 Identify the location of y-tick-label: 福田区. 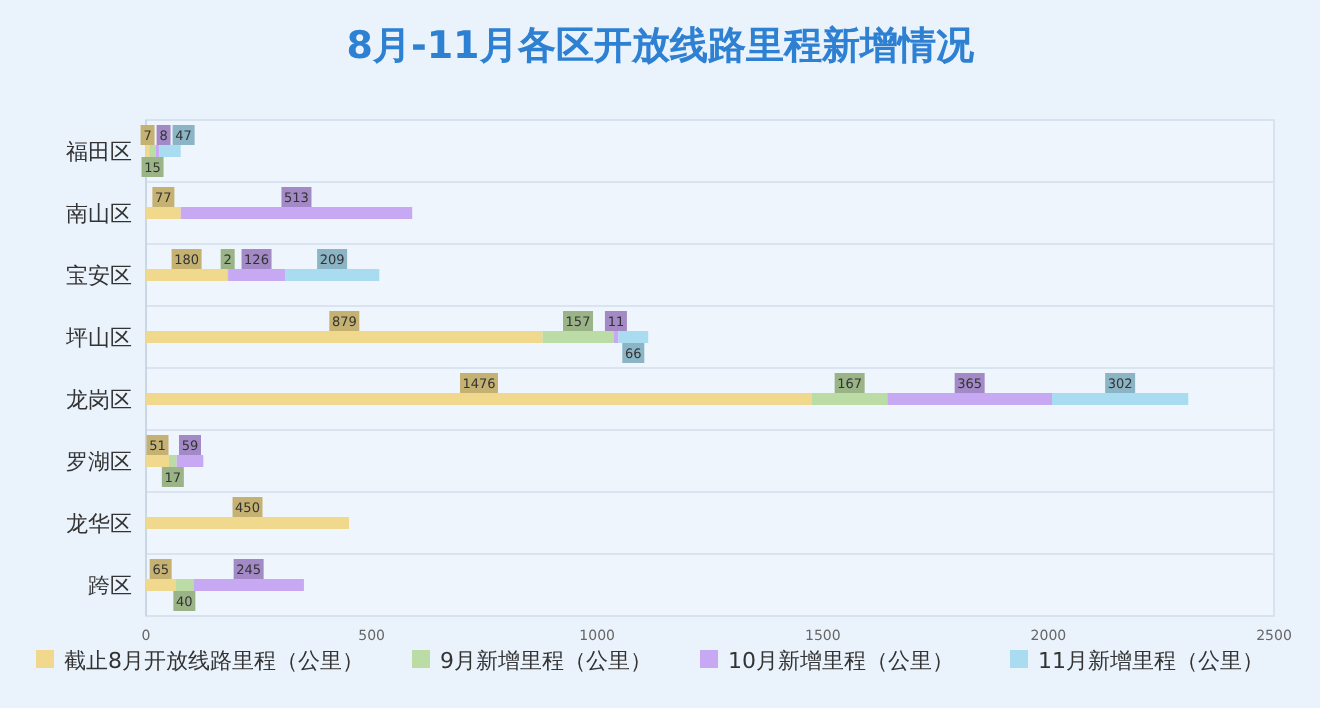
(99, 152).